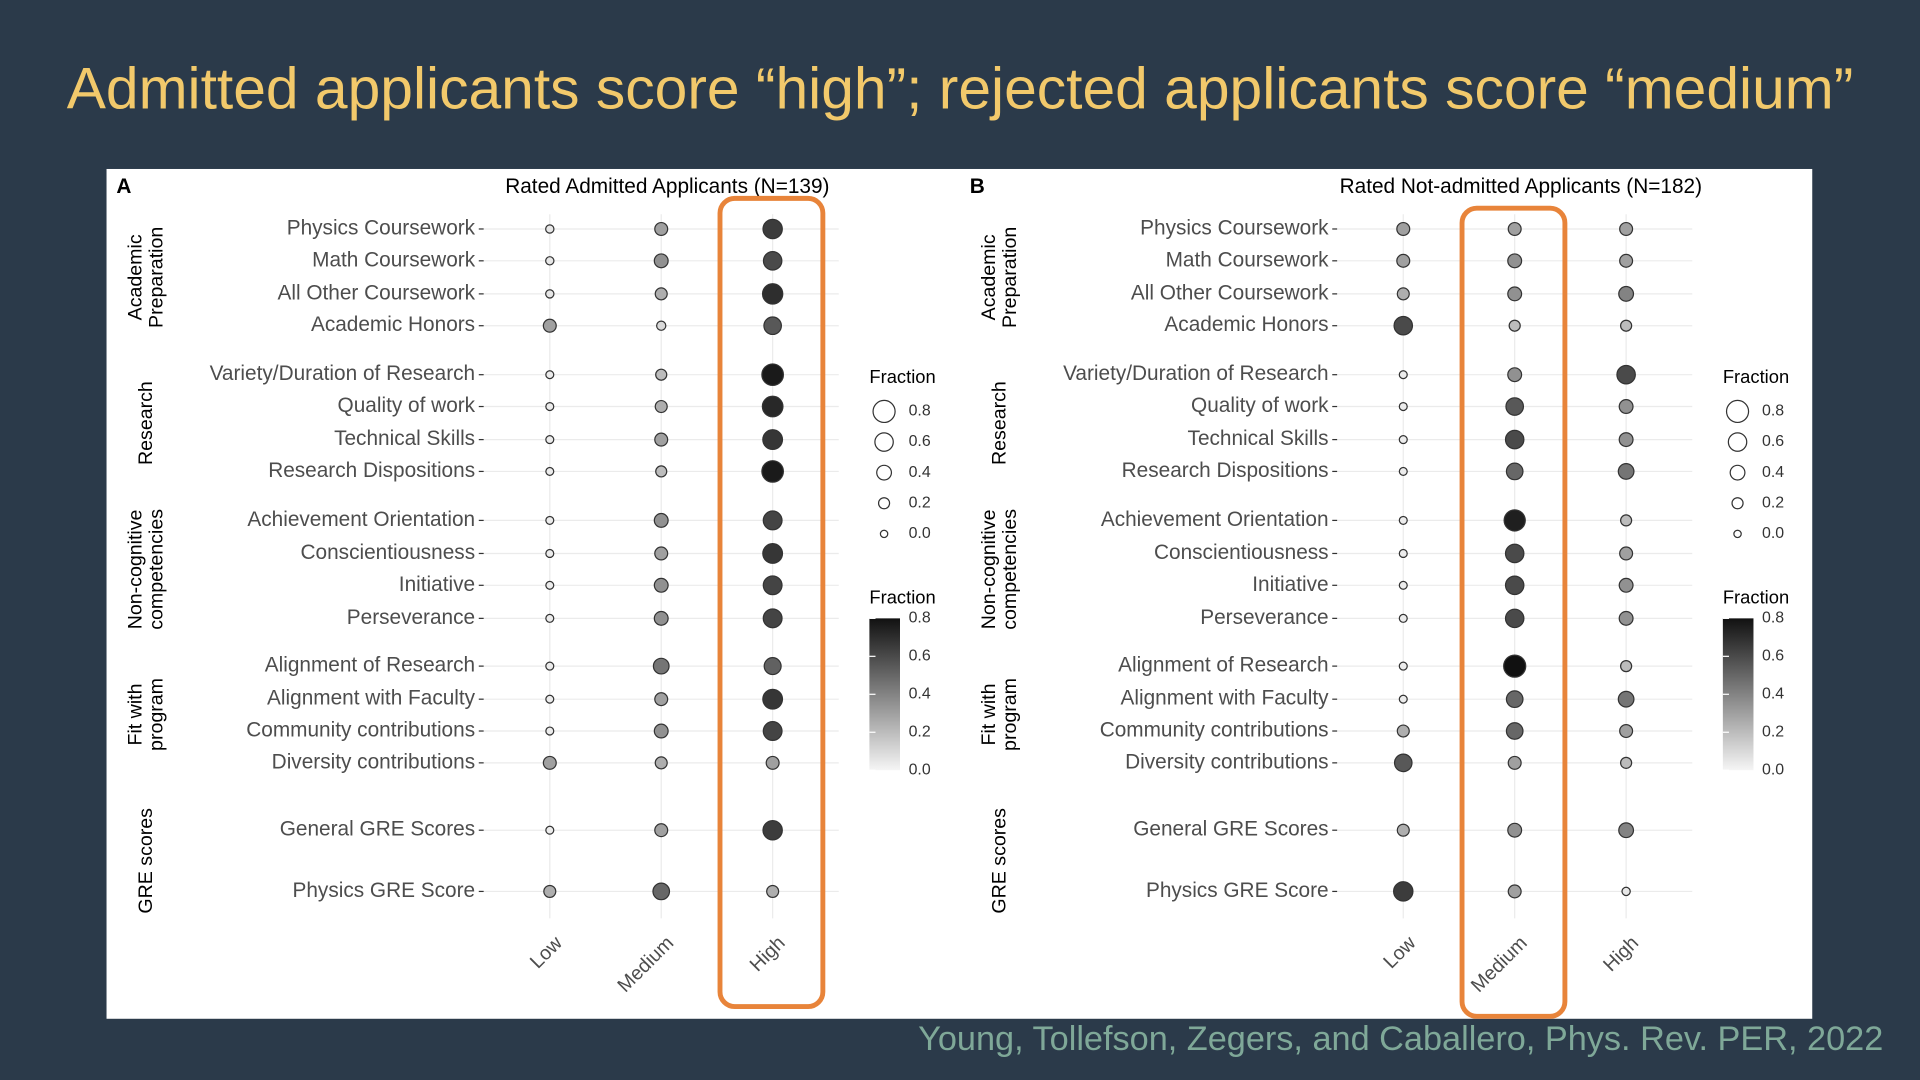 This screenshot has height=1080, width=1920. What do you see at coordinates (1230, 829) in the screenshot?
I see `row-label: General GRE Scores` at bounding box center [1230, 829].